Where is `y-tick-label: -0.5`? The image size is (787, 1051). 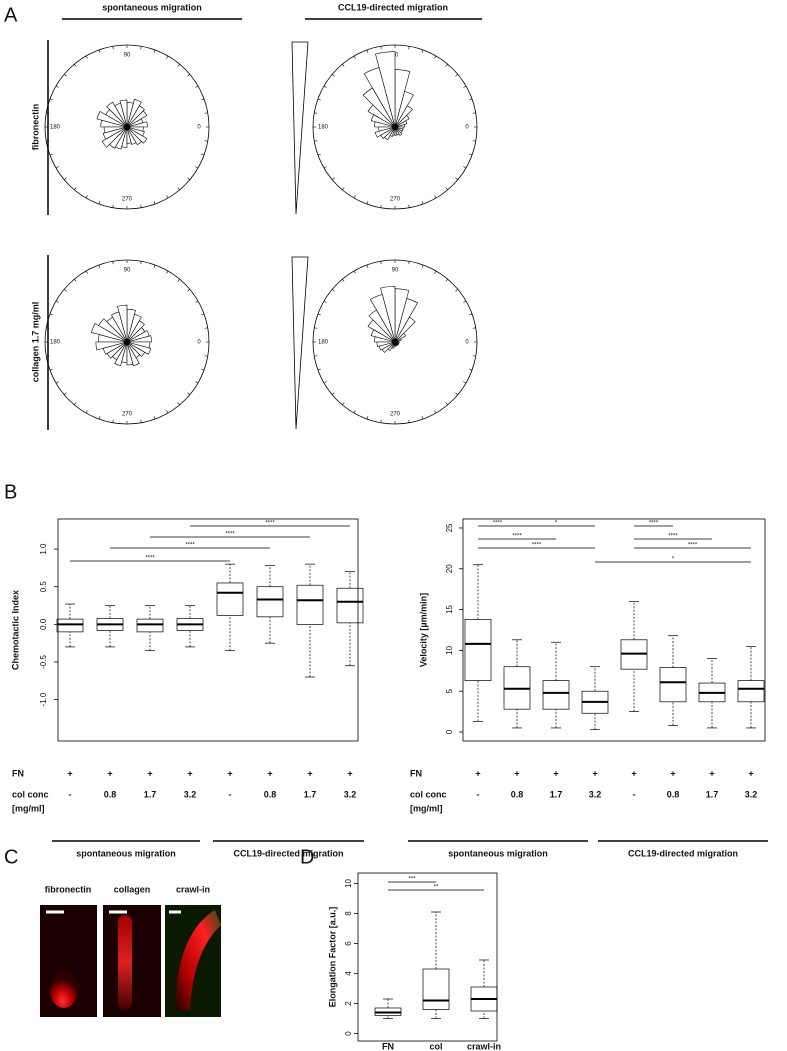
y-tick-label: -0.5 is located at coordinates (43, 662).